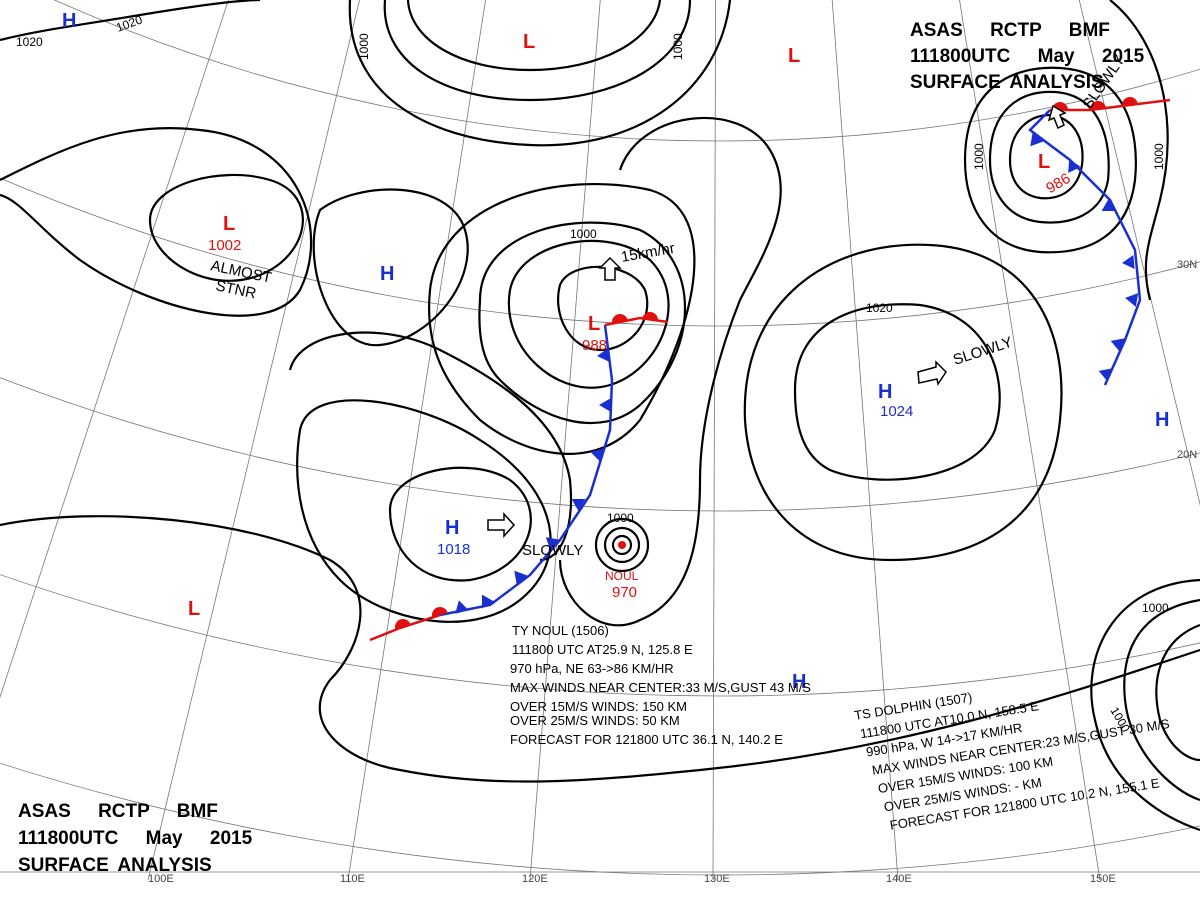 This screenshot has height=899, width=1200. Describe the element at coordinates (1010, 30) in the screenshot. I see `title-line: ASAS RCTP BMF` at that location.